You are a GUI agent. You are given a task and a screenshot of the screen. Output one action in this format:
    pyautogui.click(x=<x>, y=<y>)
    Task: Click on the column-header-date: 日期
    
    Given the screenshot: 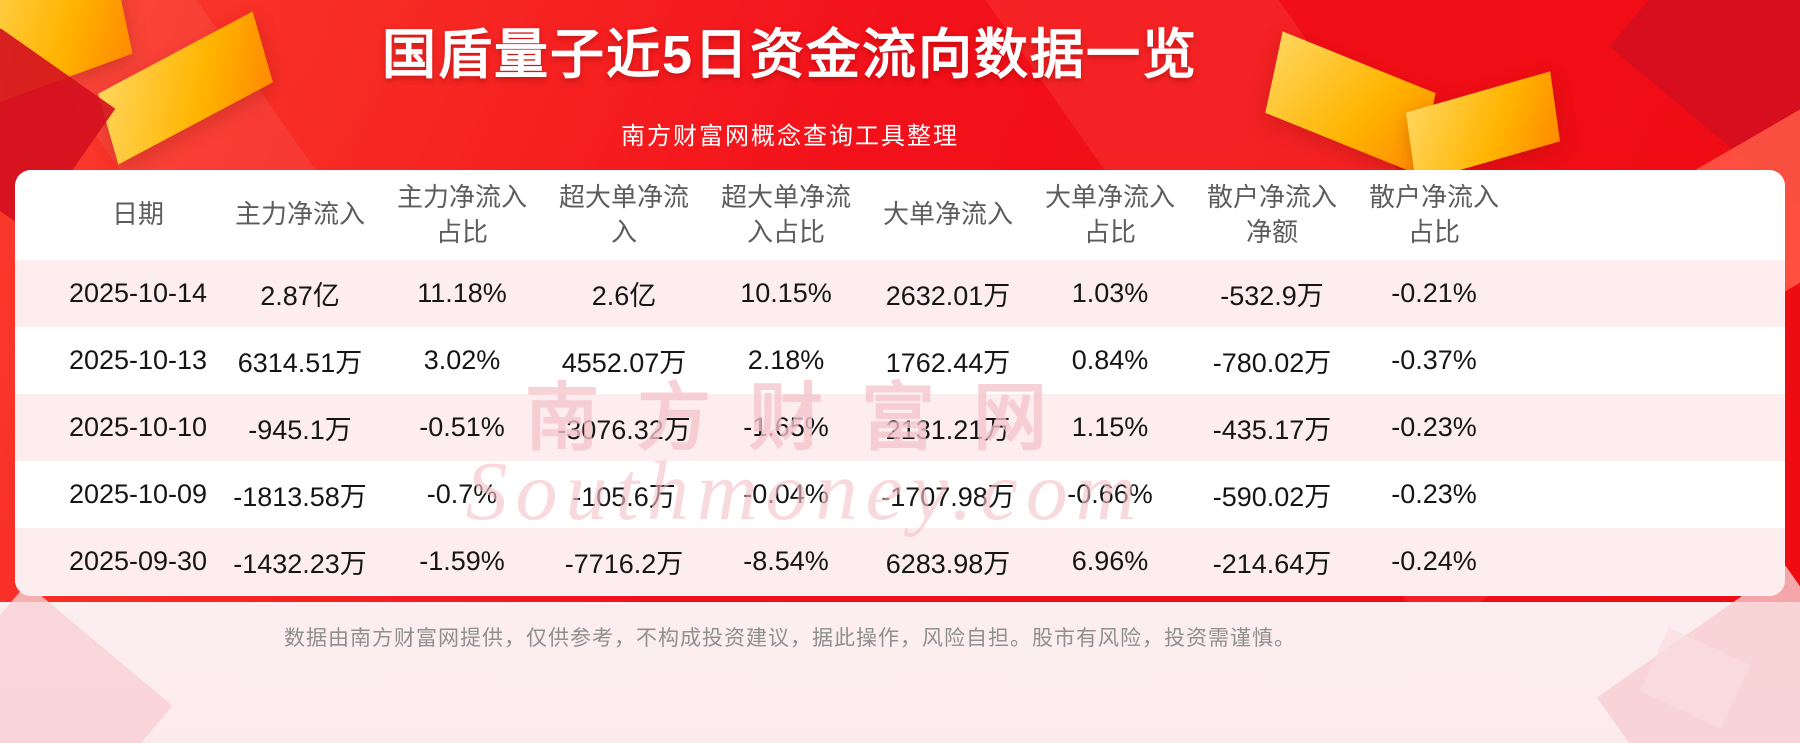 What is the action you would take?
    pyautogui.click(x=137, y=214)
    